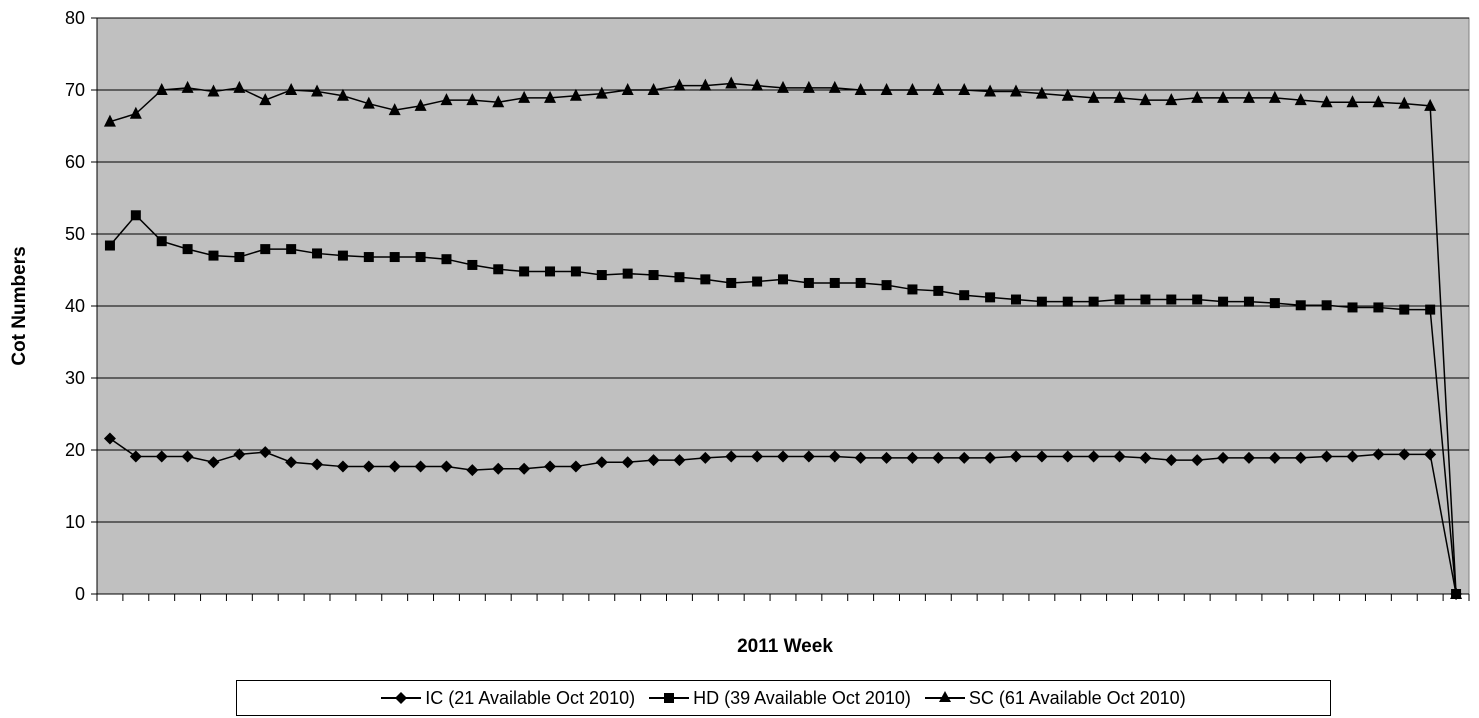 The image size is (1479, 718). Describe the element at coordinates (783, 597) in the screenshot. I see `x-axis` at that location.